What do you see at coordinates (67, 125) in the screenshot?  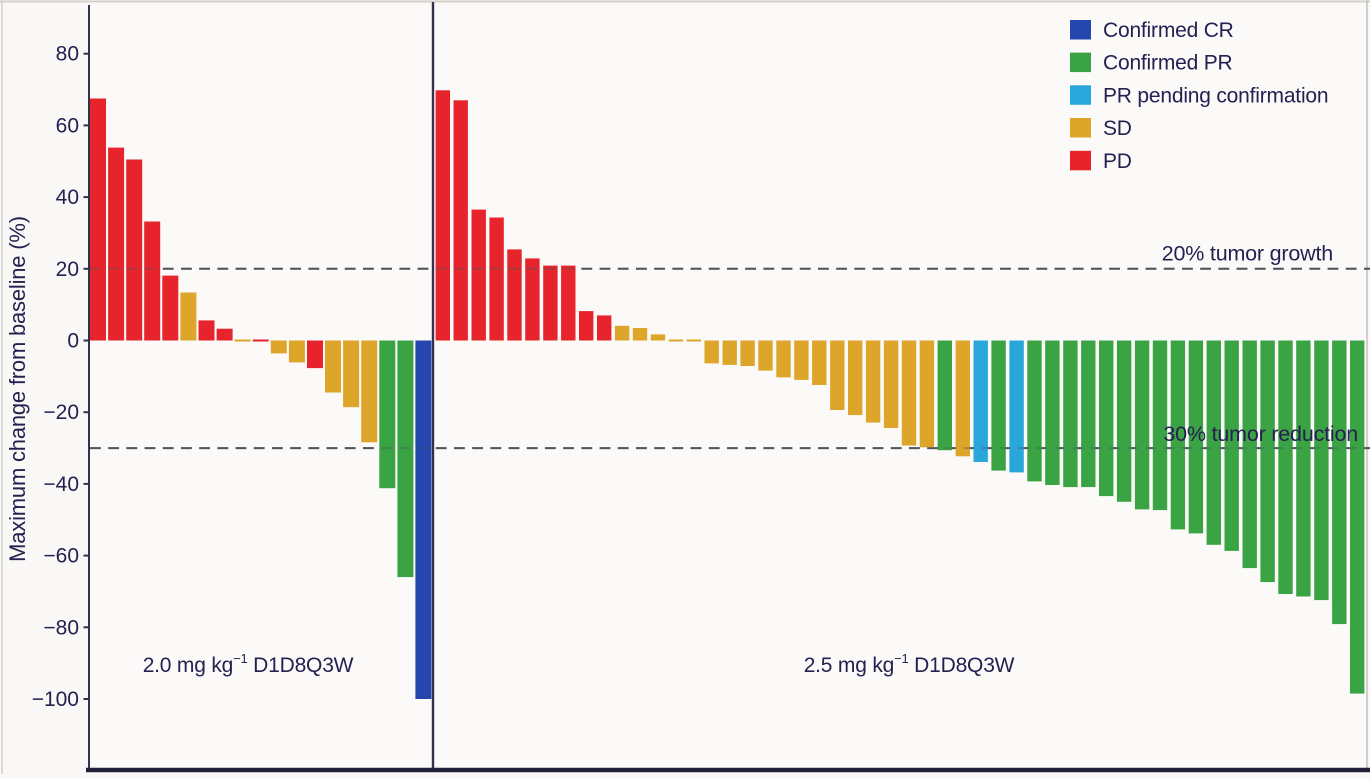 I see `svg-text: 60` at bounding box center [67, 125].